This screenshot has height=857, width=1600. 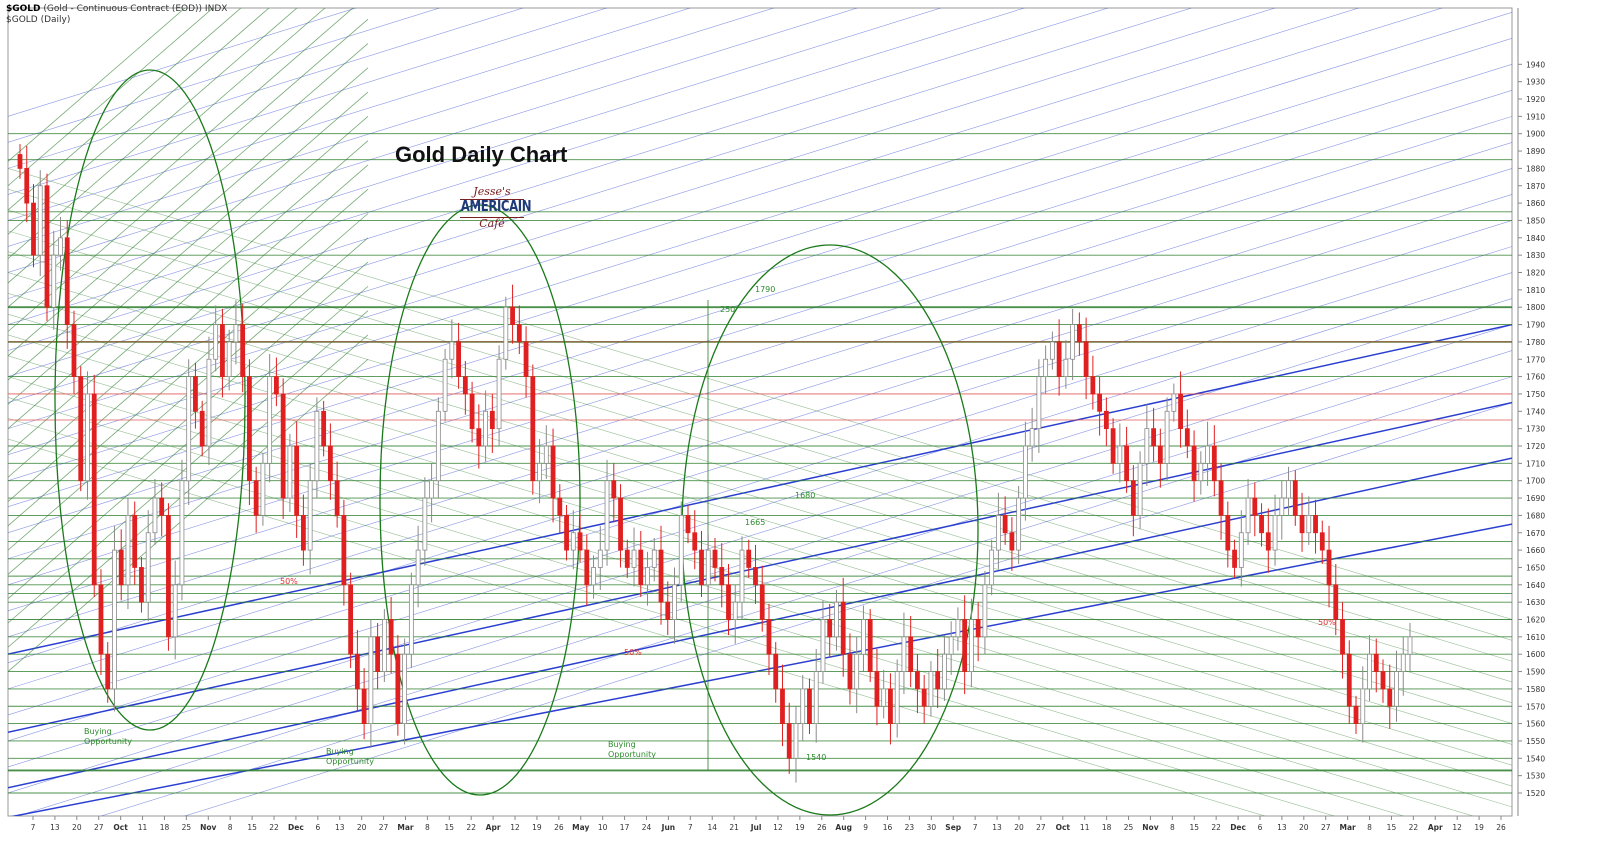 I want to click on x-tick-label: 11, so click(x=143, y=827).